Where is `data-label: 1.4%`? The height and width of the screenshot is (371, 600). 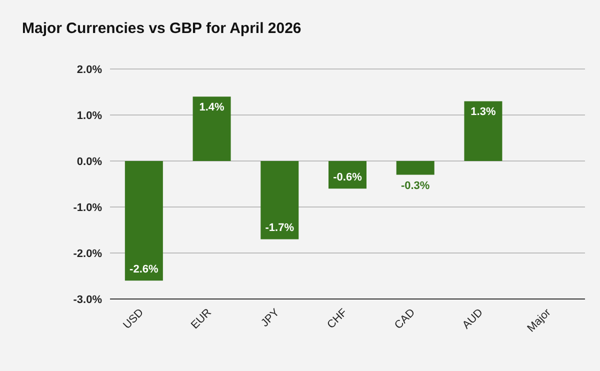 data-label: 1.4% is located at coordinates (212, 108).